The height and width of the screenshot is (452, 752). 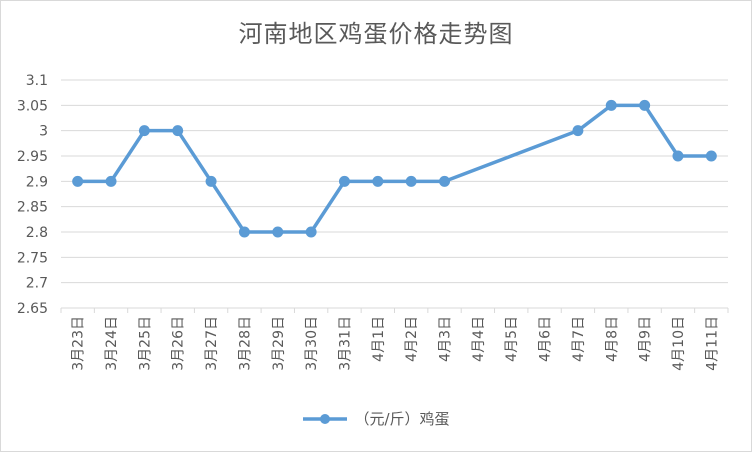 What do you see at coordinates (37, 233) in the screenshot?
I see `y-tick-label: 2.8` at bounding box center [37, 233].